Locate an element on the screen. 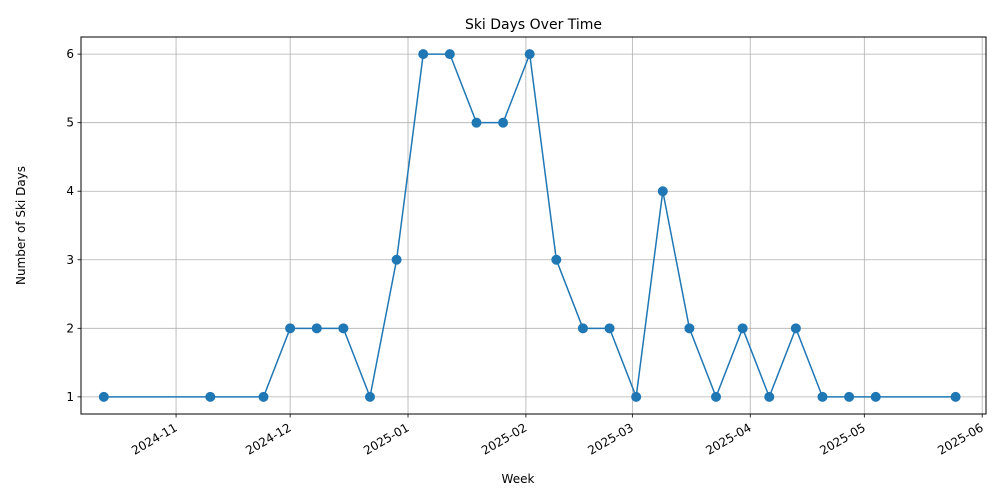  x-axis-label: Week is located at coordinates (518, 479).